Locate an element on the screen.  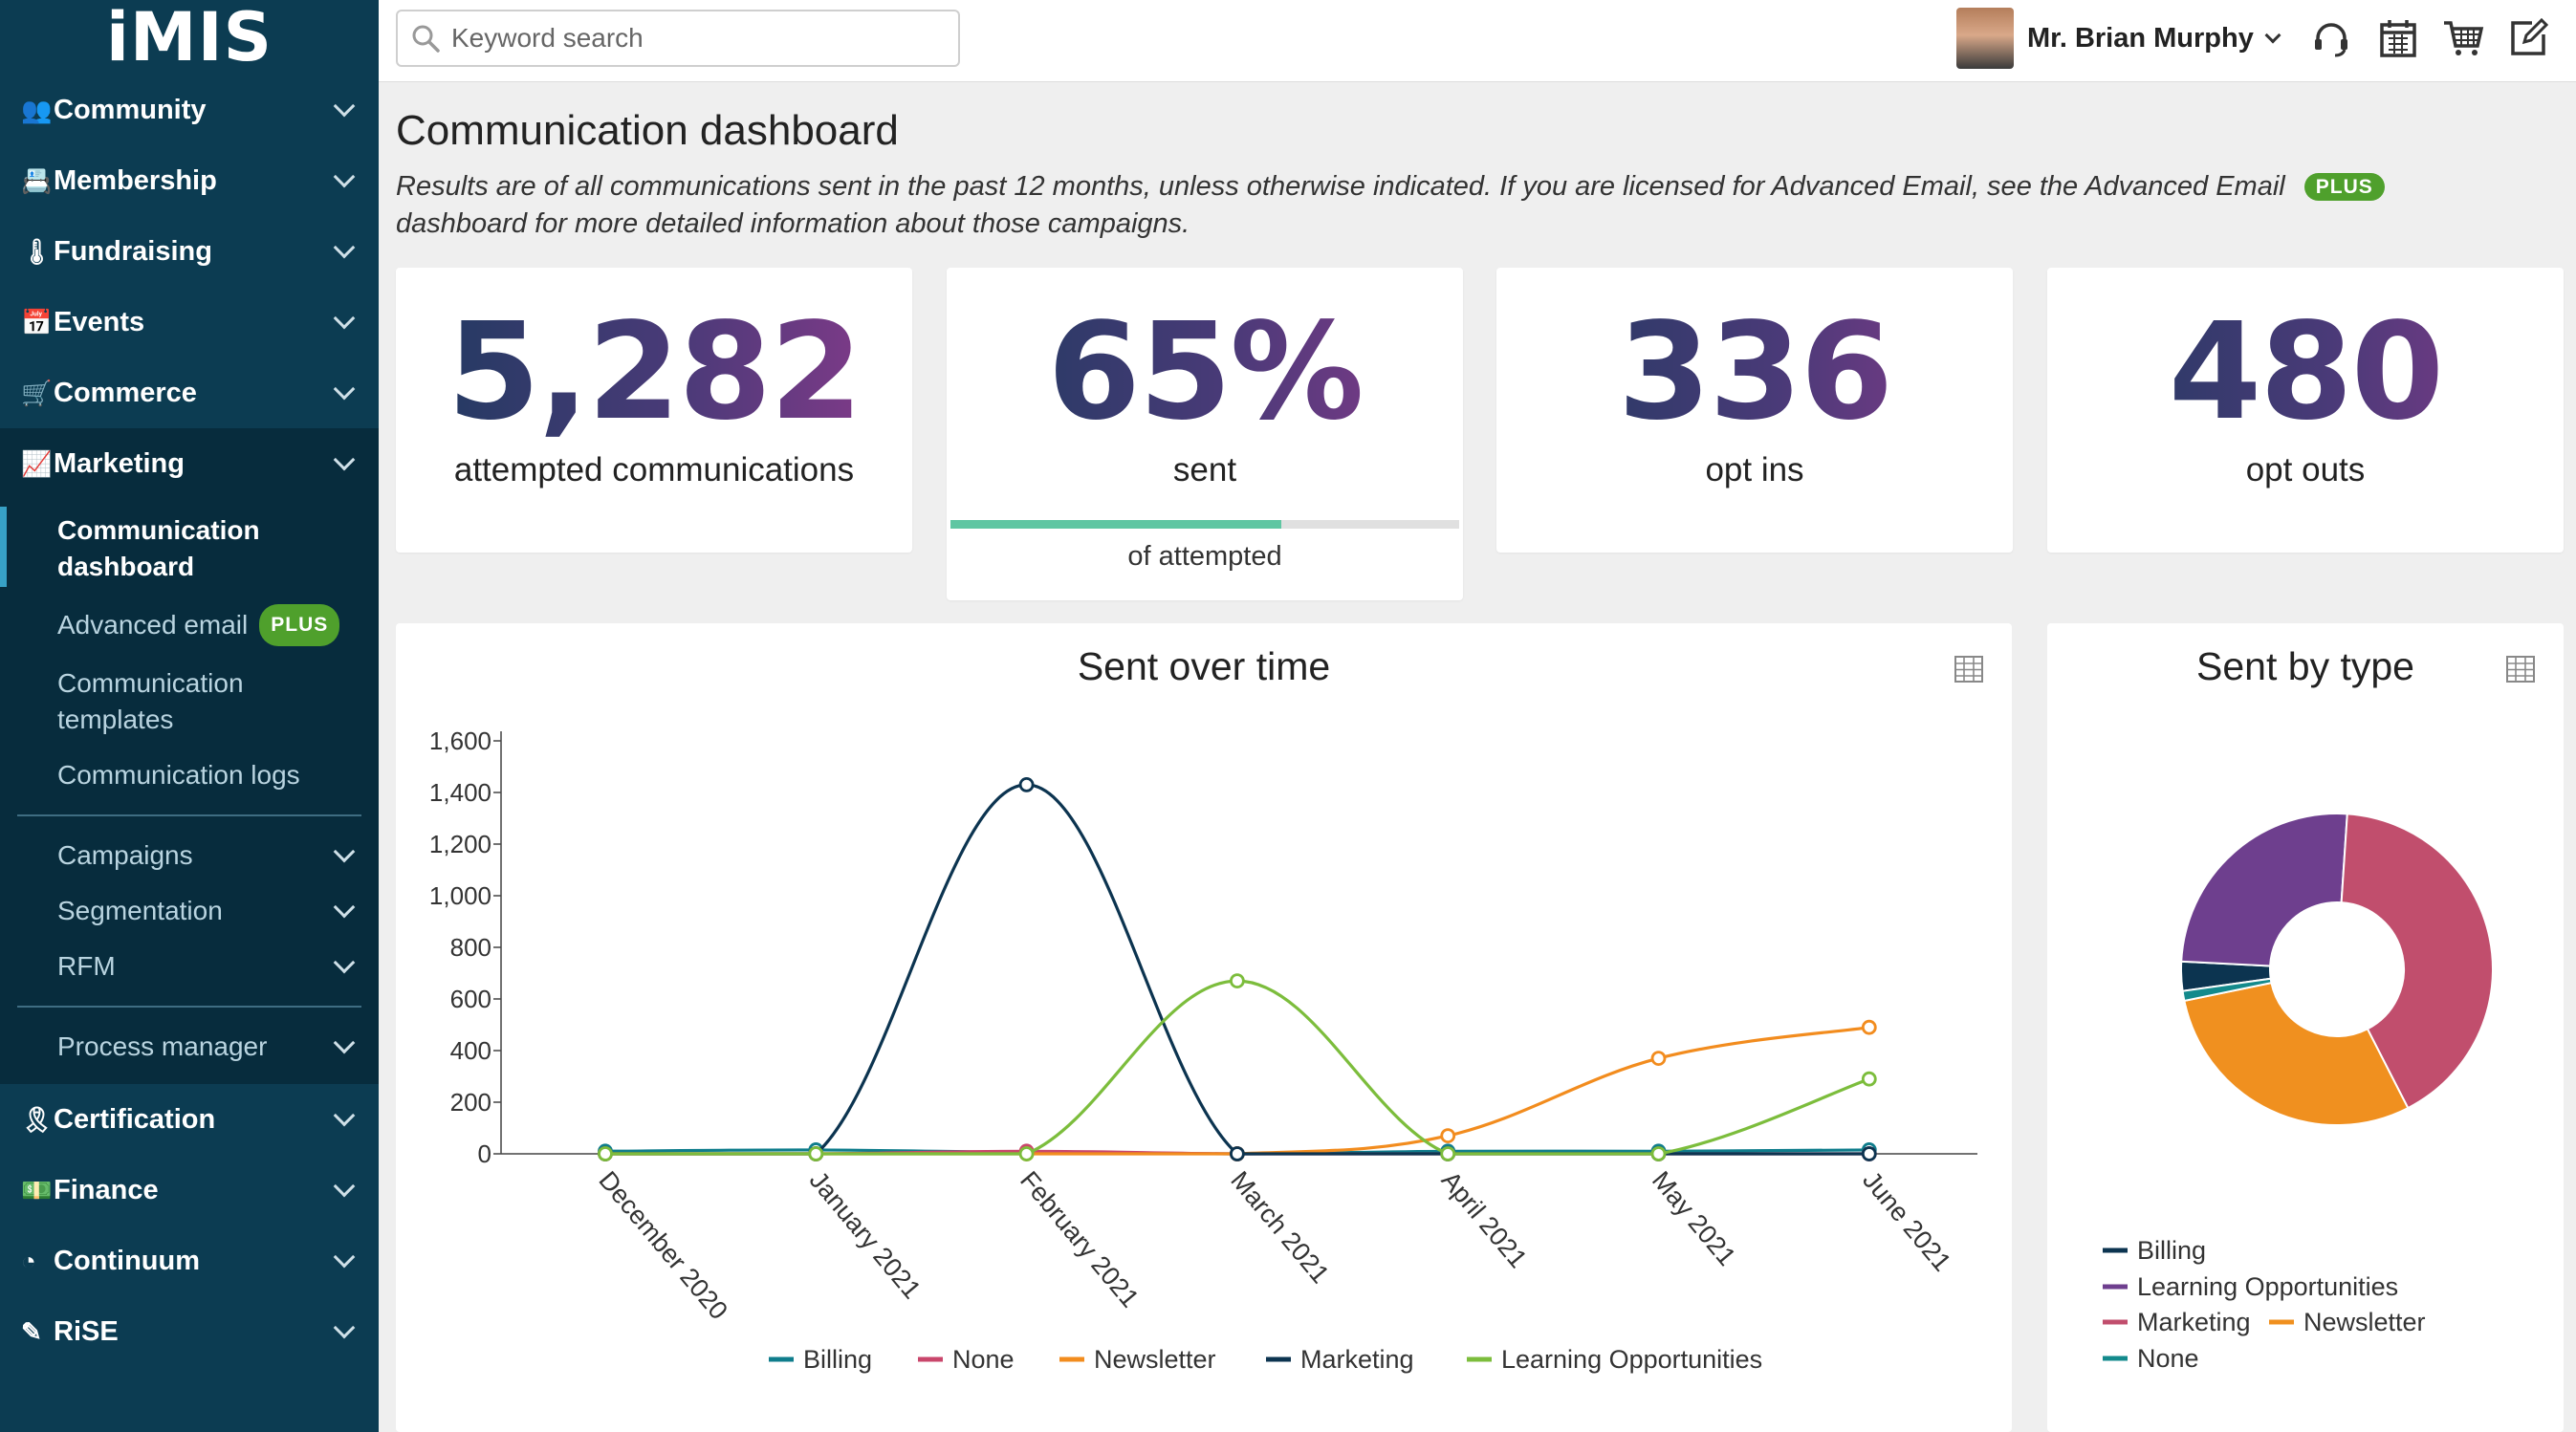
stat-card-attempted: 5,282 attempted communications is located at coordinates (654, 410).